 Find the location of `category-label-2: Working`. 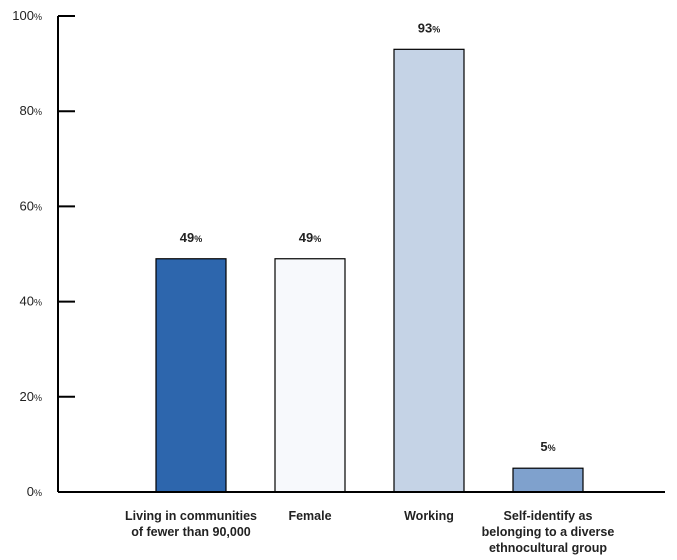

category-label-2: Working is located at coordinates (429, 516).